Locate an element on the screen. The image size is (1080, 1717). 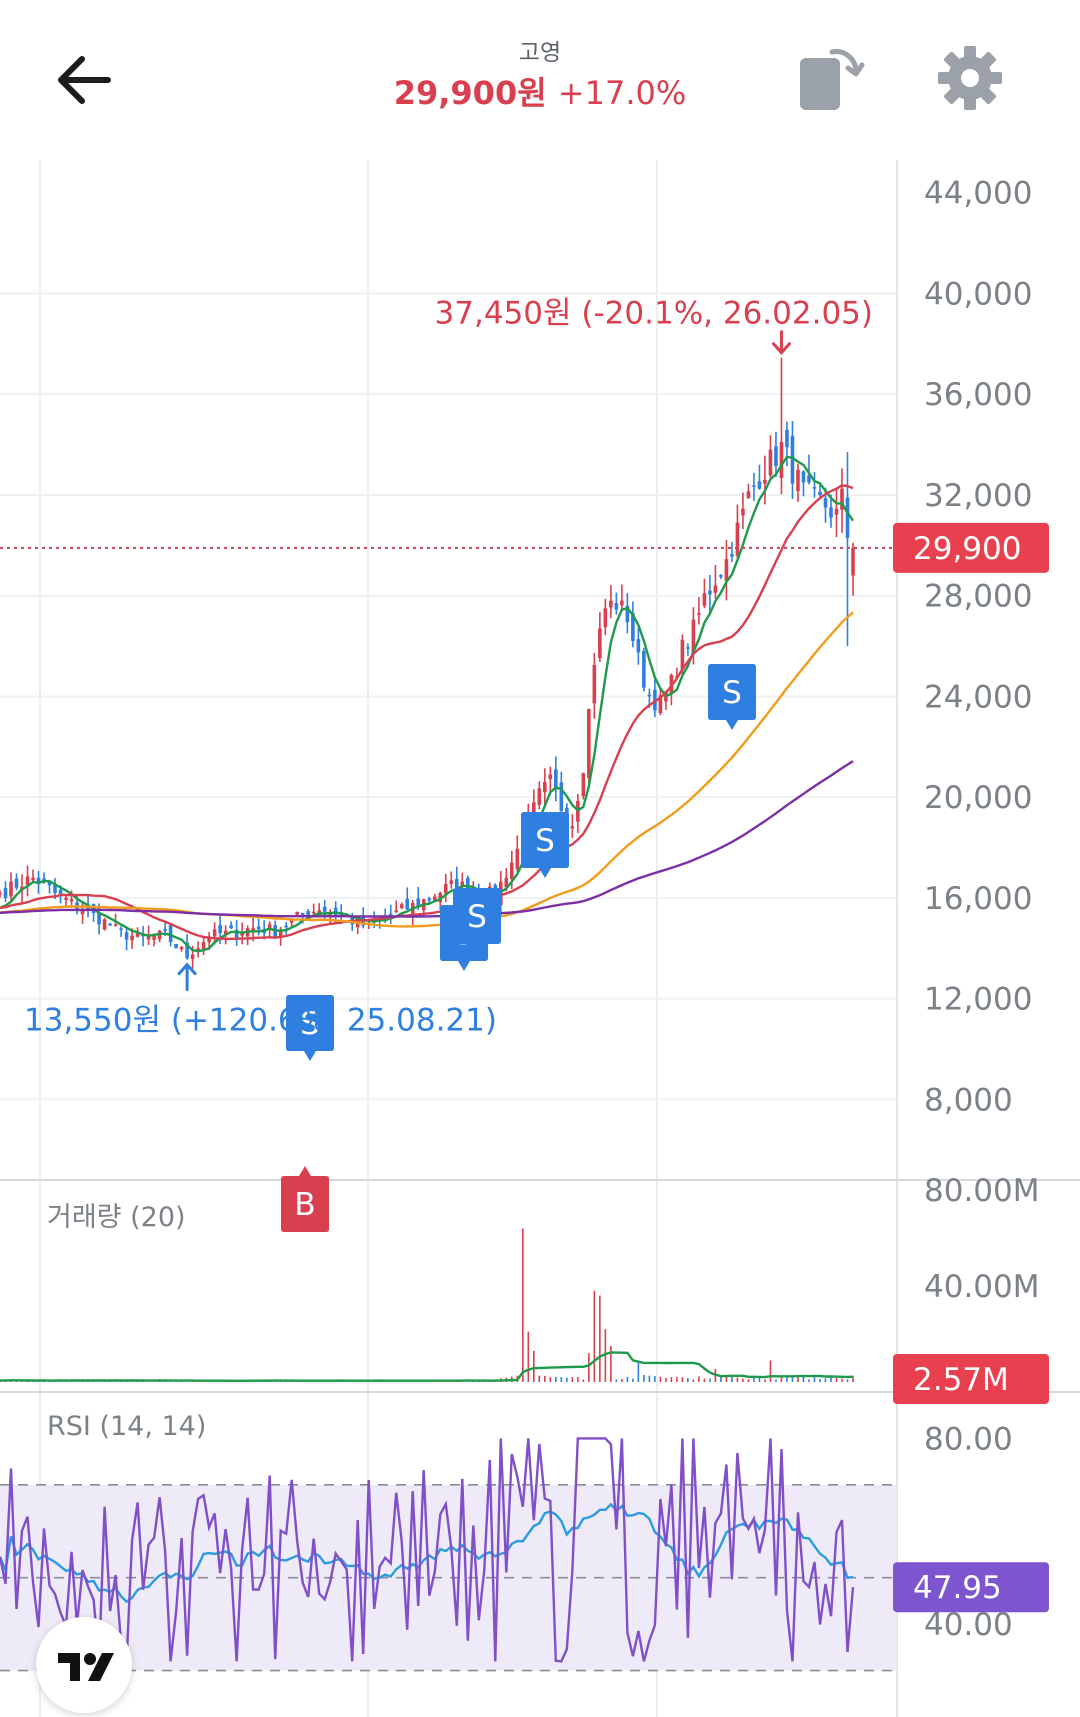
trade-signals: SBSSSS is located at coordinates (518, 948).